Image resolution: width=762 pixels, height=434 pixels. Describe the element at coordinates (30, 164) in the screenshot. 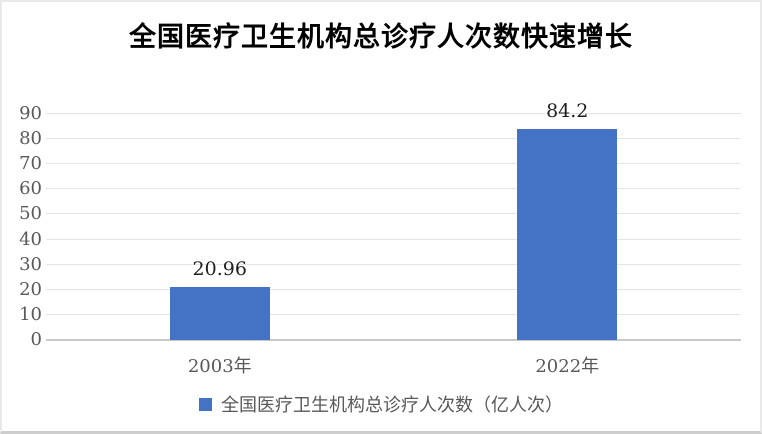

I see `y-tick-label: 70` at that location.